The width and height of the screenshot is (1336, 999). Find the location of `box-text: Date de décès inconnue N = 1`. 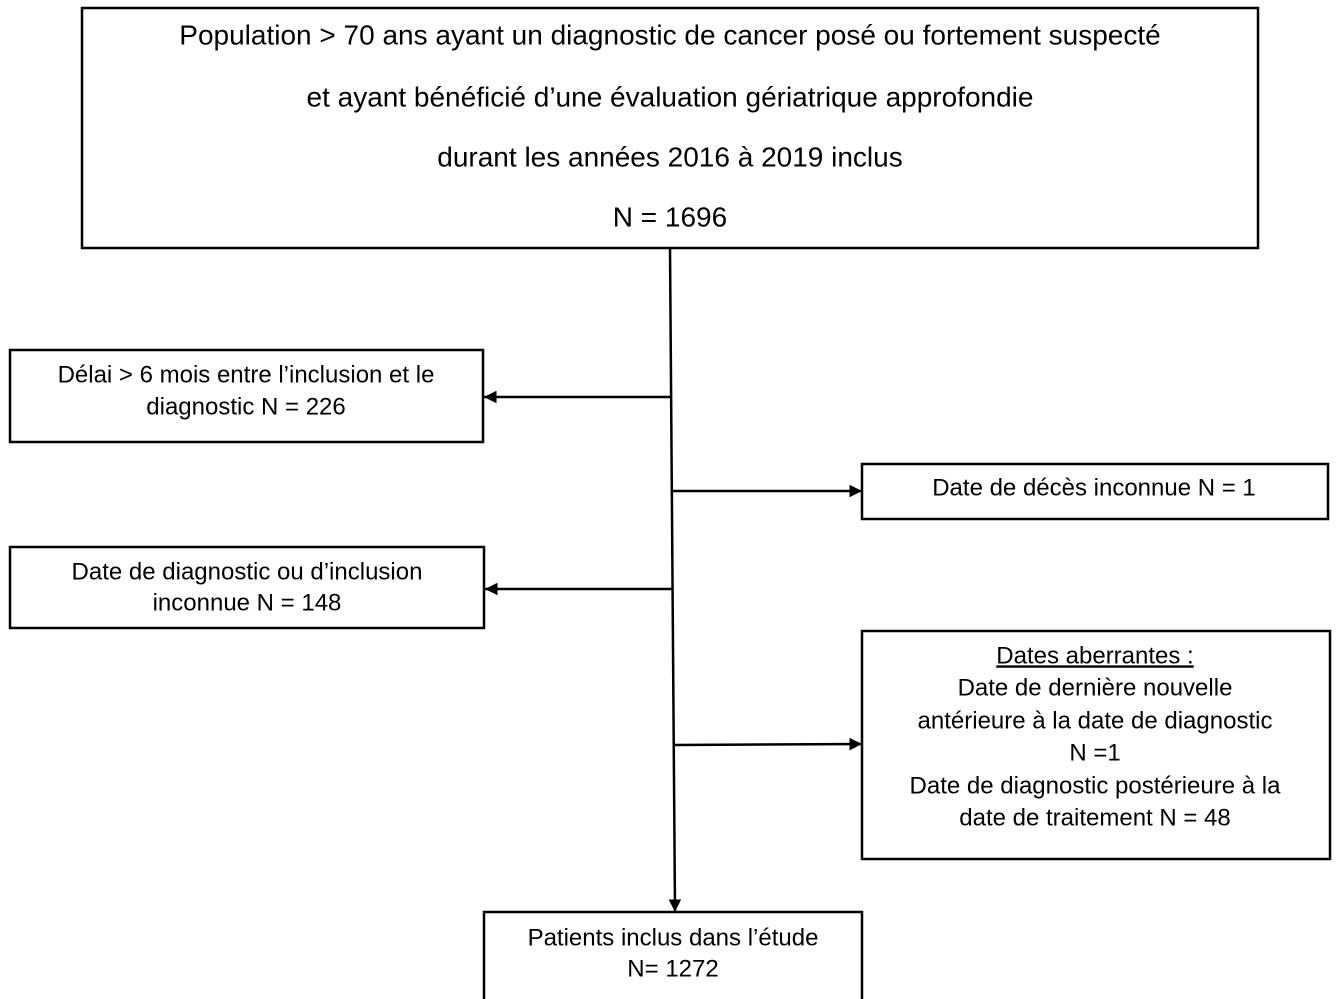

box-text: Date de décès inconnue N = 1 is located at coordinates (1094, 487).